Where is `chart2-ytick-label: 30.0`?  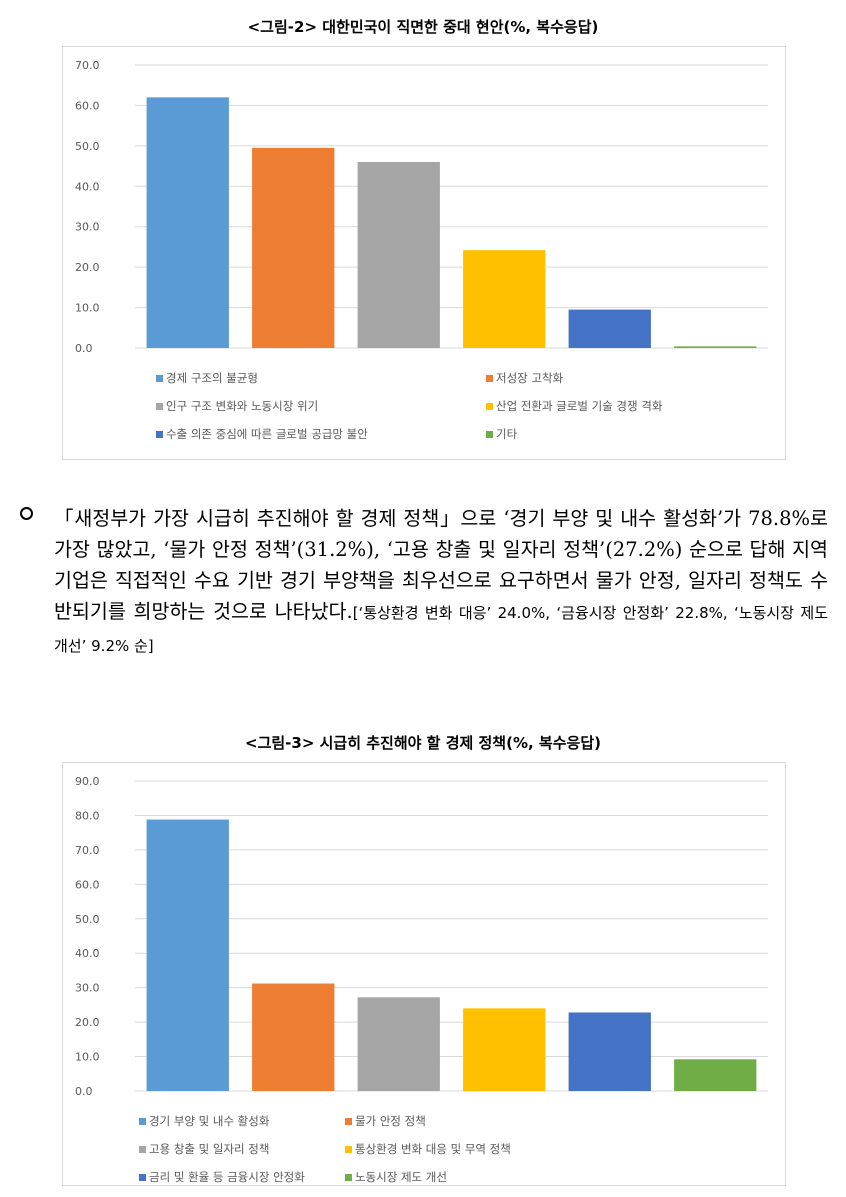
chart2-ytick-label: 30.0 is located at coordinates (87, 988).